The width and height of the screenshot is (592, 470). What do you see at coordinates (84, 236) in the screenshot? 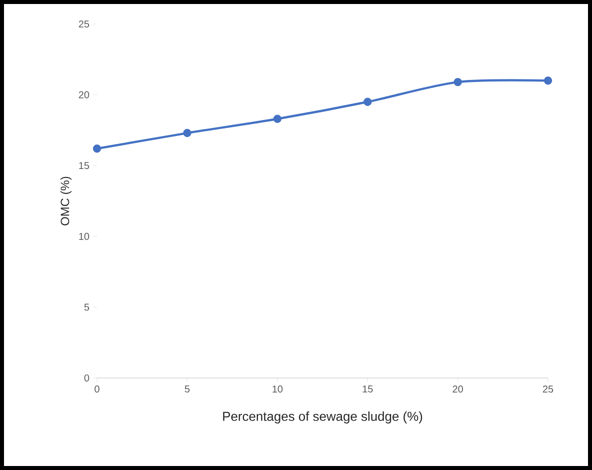
I see `y-tick-label: 10` at bounding box center [84, 236].